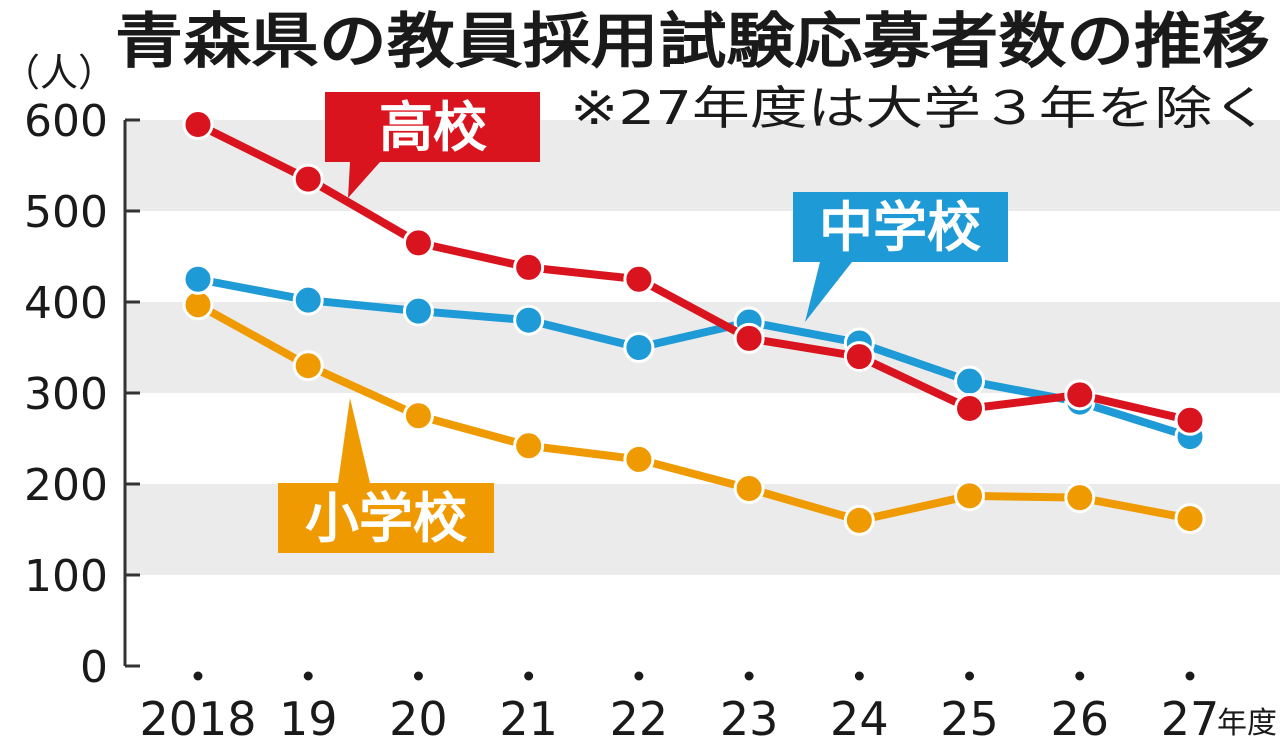  Describe the element at coordinates (859, 716) in the screenshot. I see `x-tick-label: 24` at that location.